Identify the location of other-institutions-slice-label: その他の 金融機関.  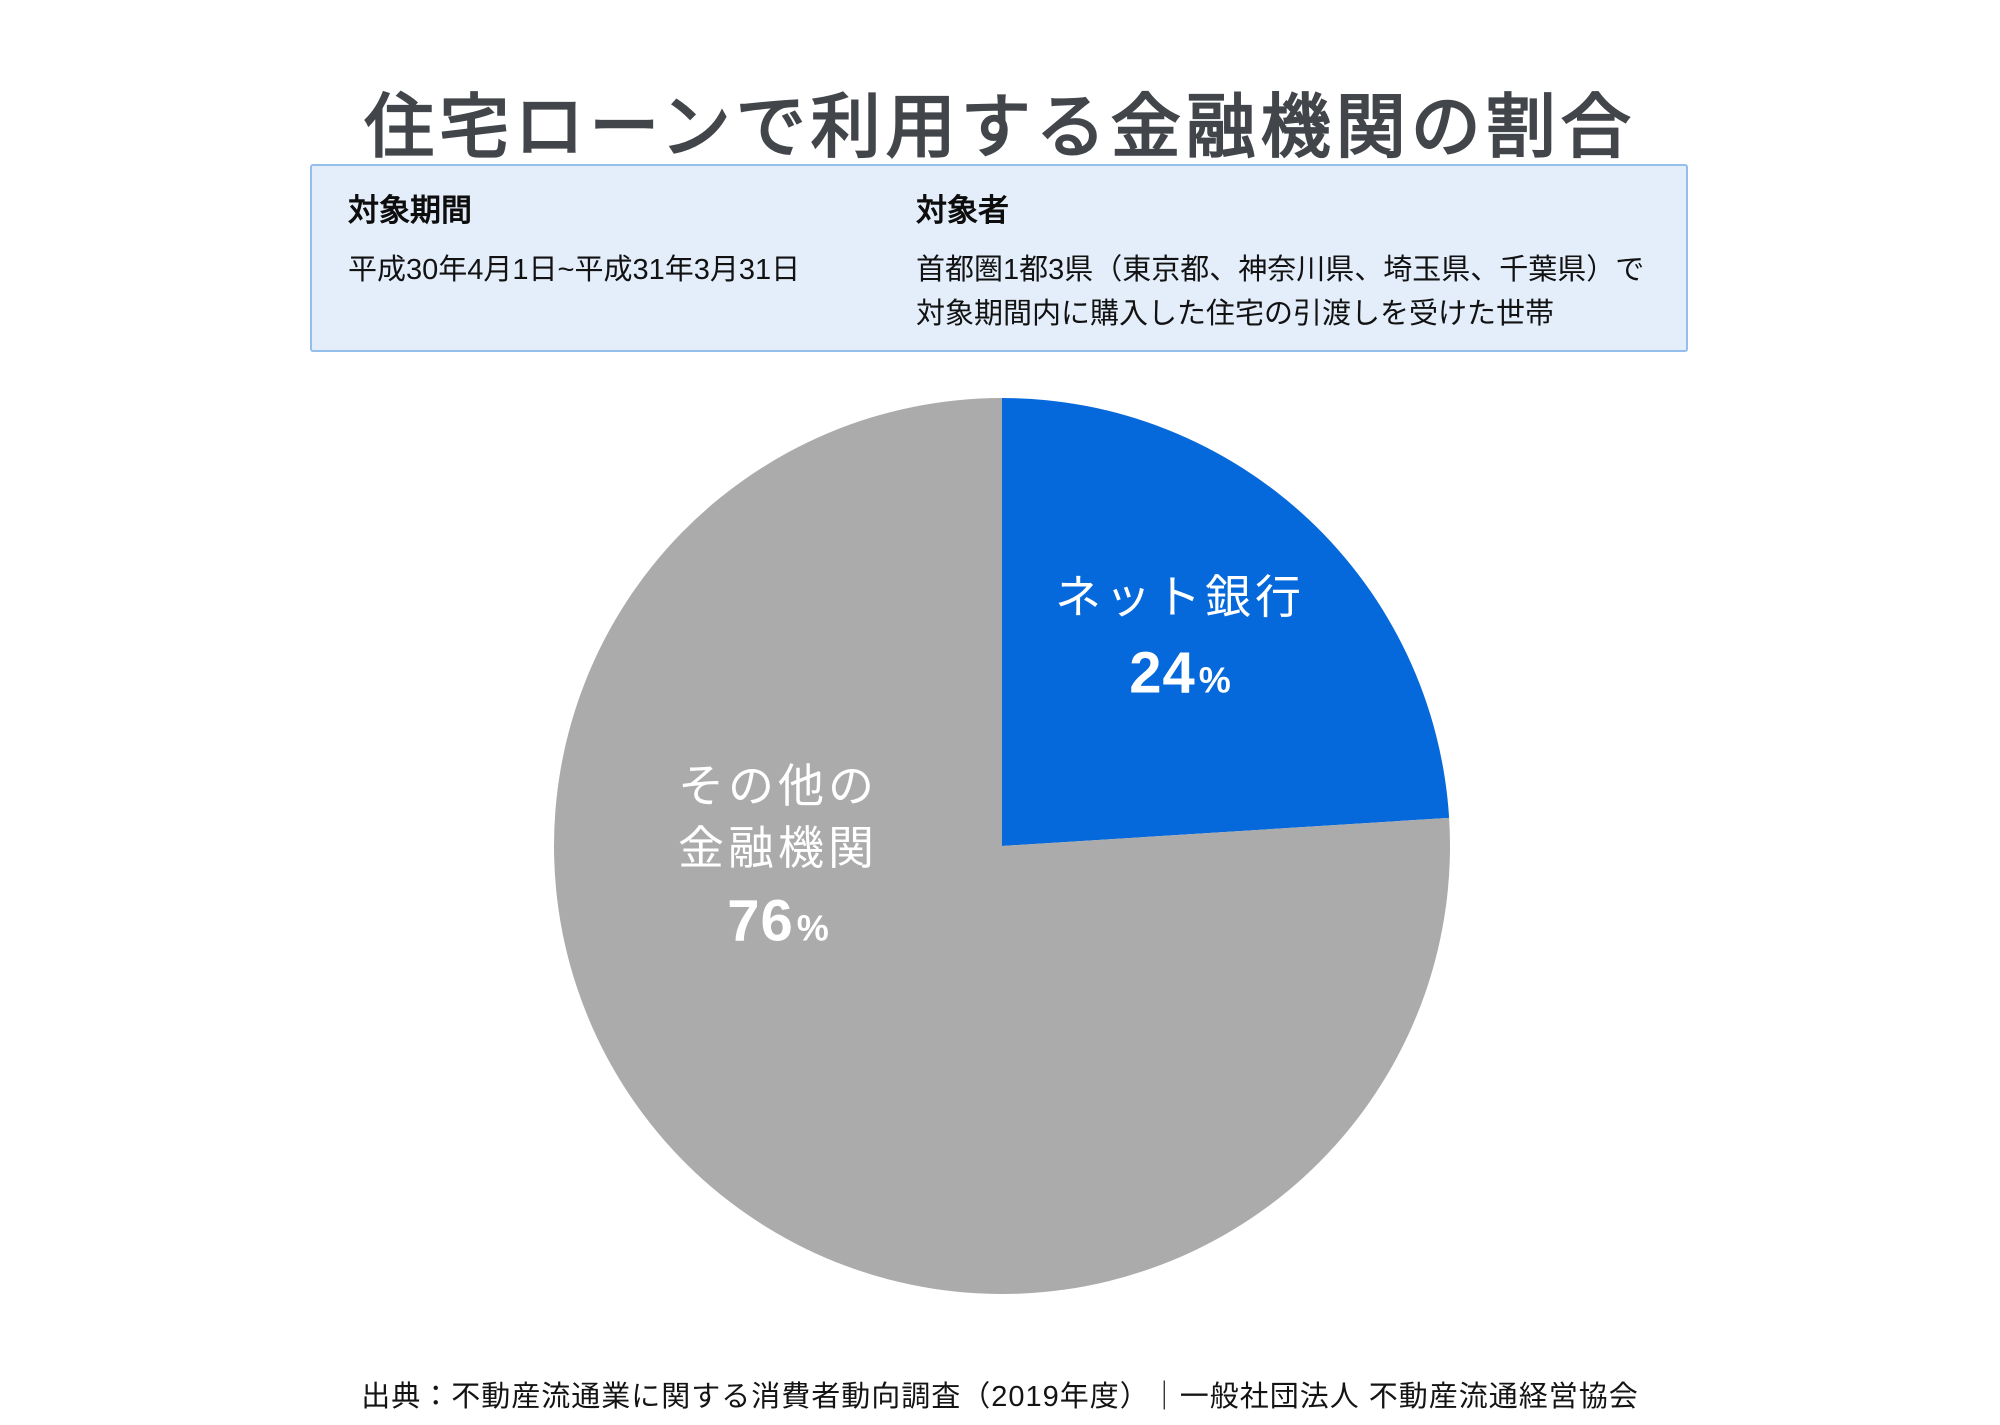
(778, 817).